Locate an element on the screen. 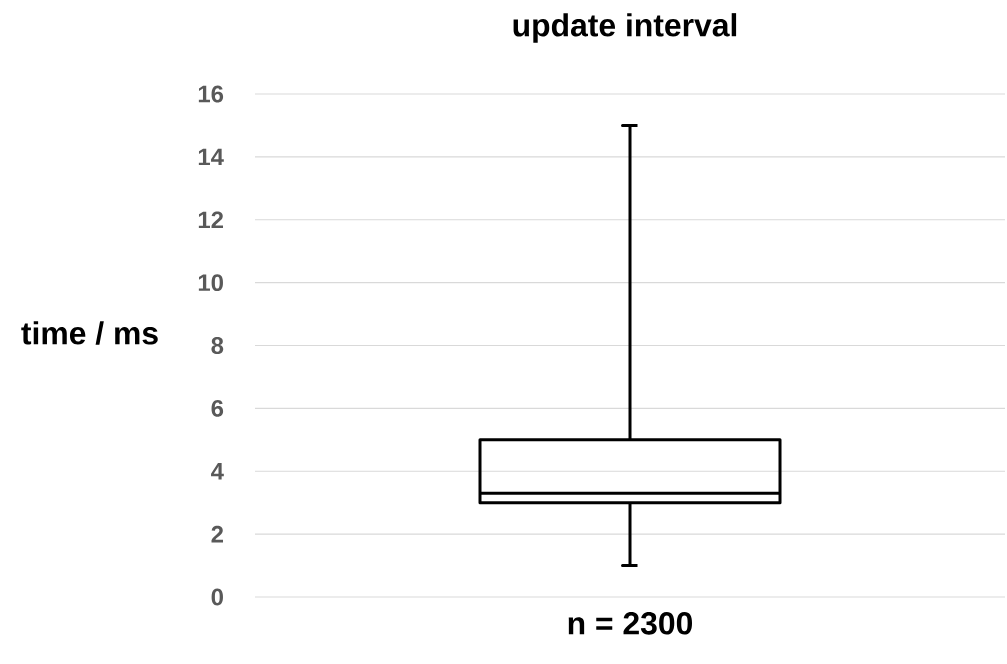 Image resolution: width=1007 pixels, height=664 pixels. y-tick-label: 16 is located at coordinates (211, 94).